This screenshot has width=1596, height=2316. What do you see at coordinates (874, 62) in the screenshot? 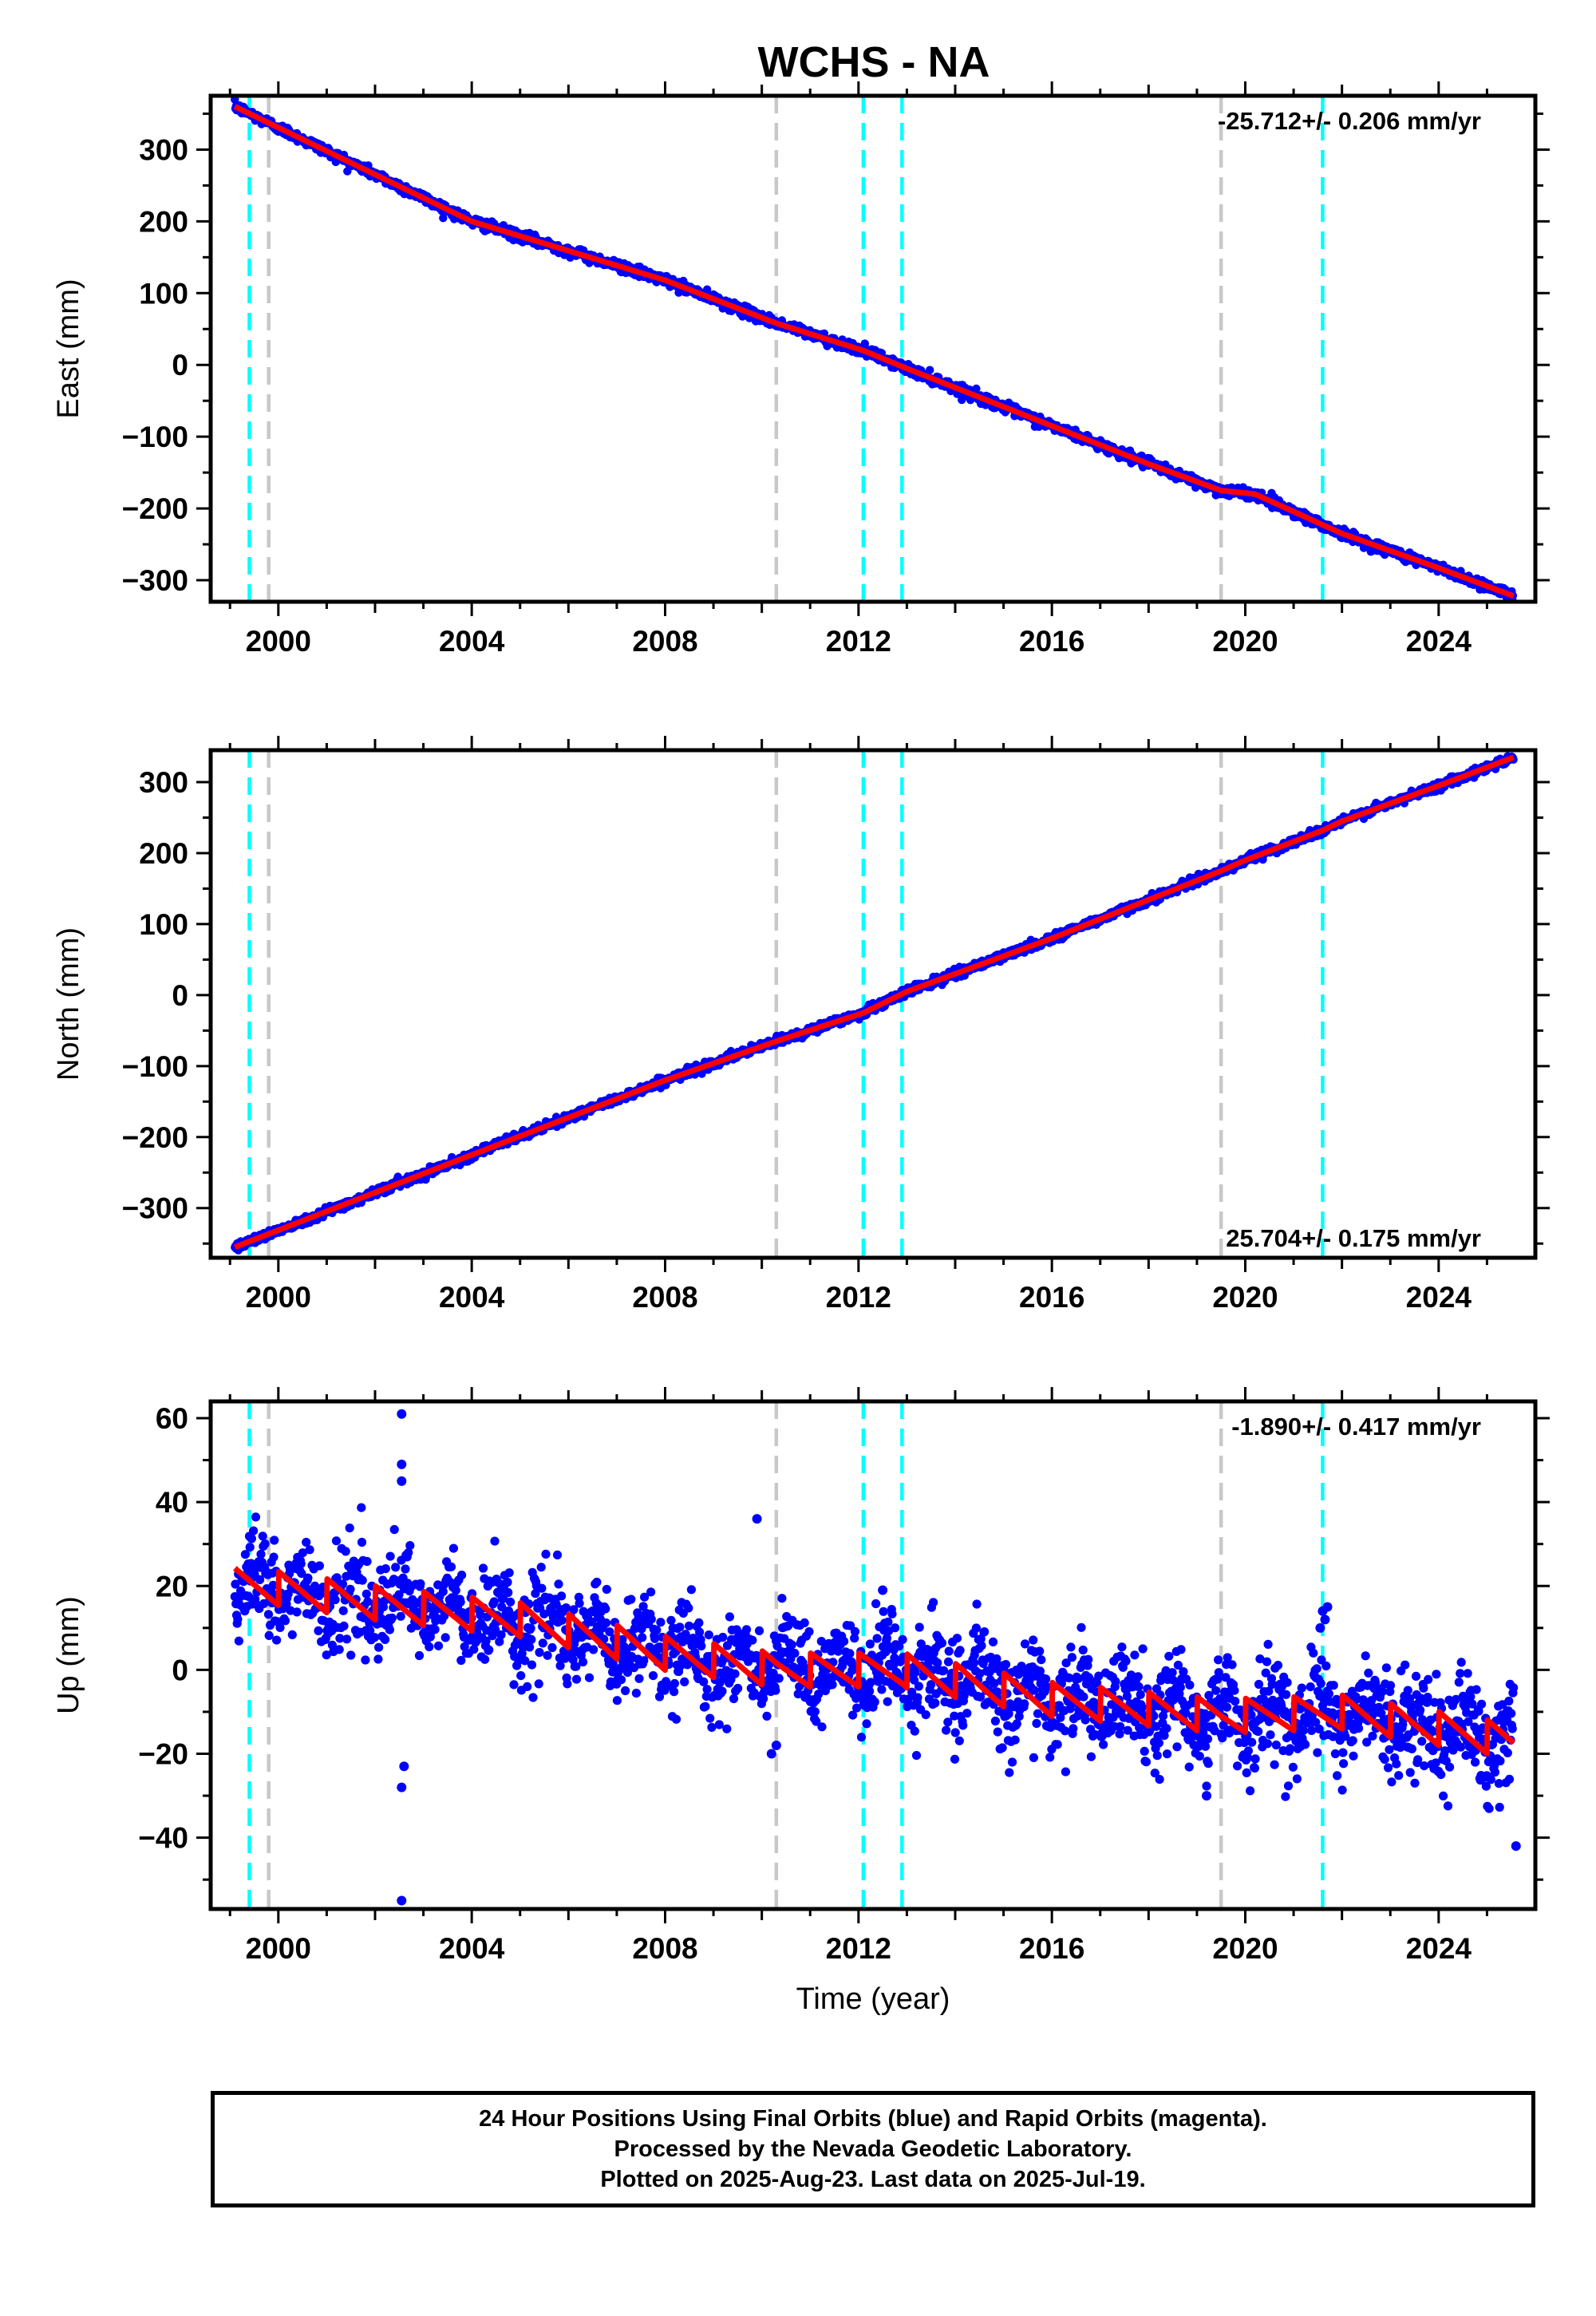
I see `figure-title: WCHS - NA` at bounding box center [874, 62].